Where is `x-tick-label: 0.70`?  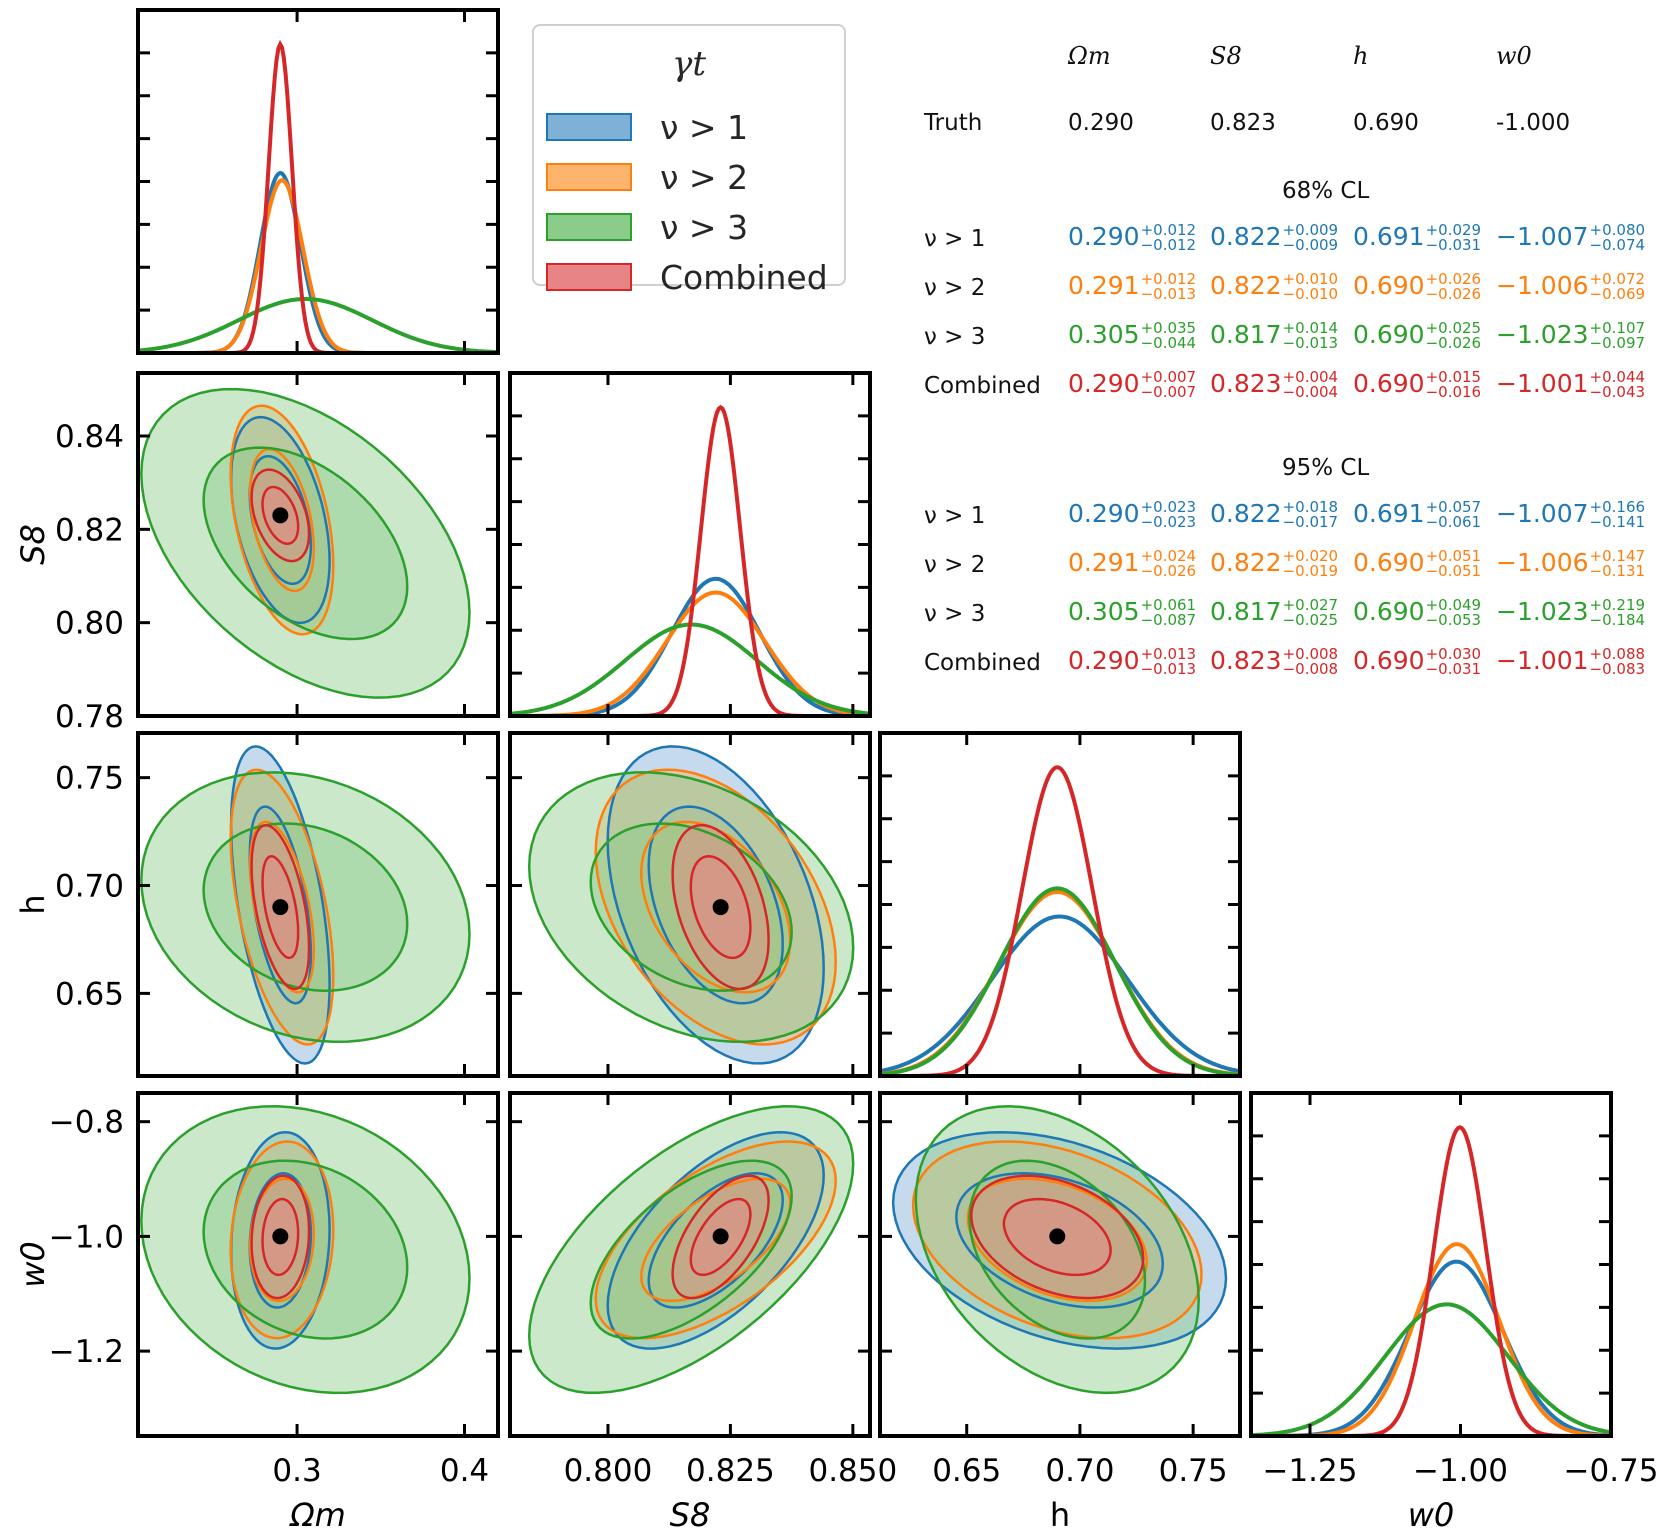 x-tick-label: 0.70 is located at coordinates (1079, 1471).